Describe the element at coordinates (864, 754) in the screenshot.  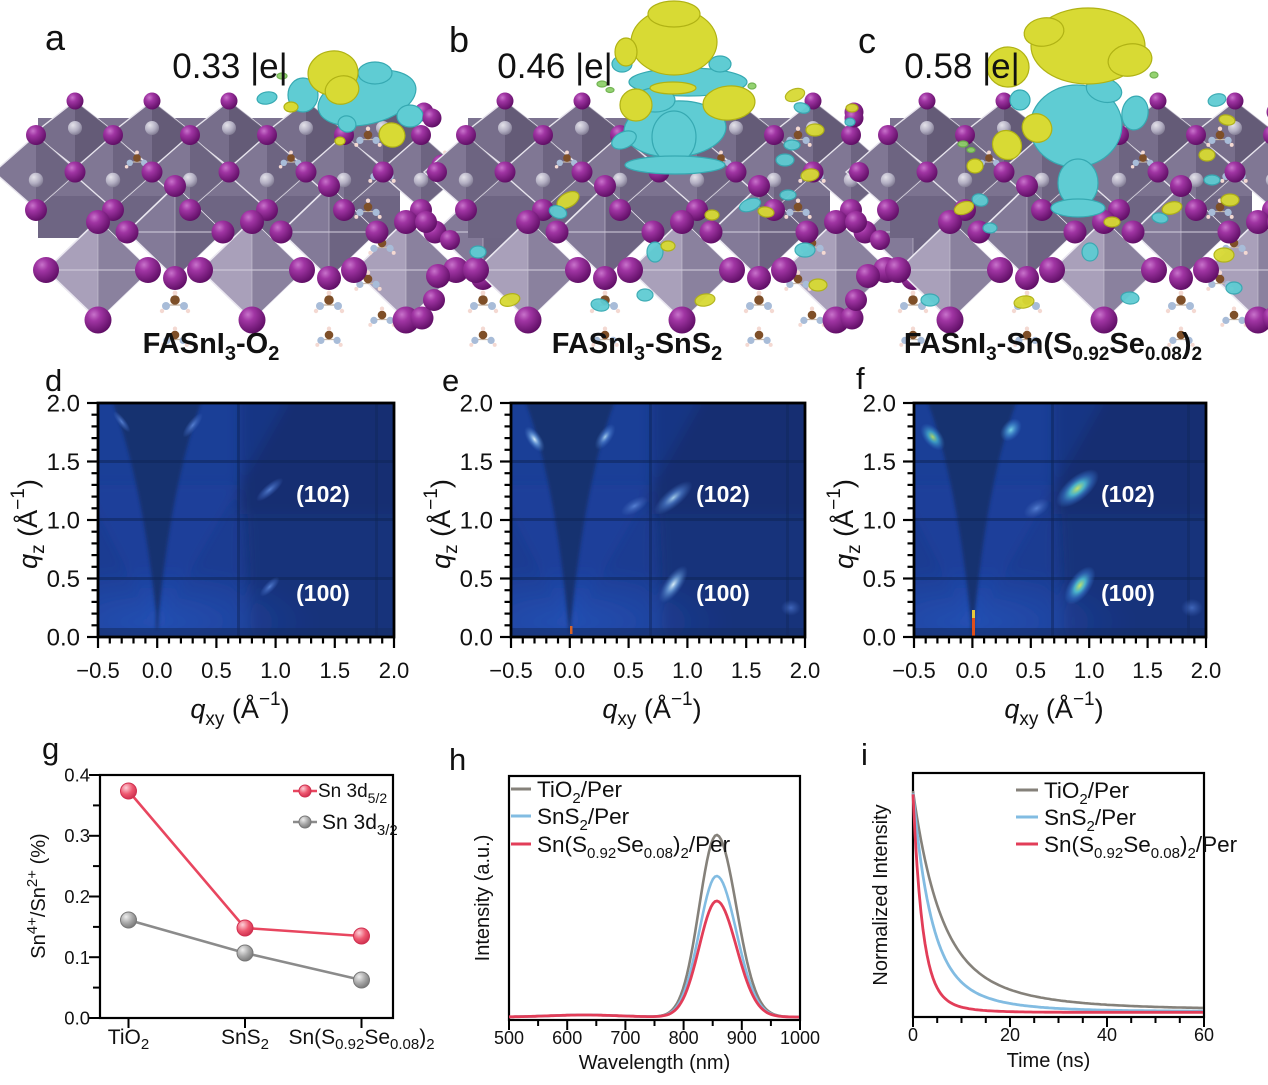
I see `svg-text: i` at that location.